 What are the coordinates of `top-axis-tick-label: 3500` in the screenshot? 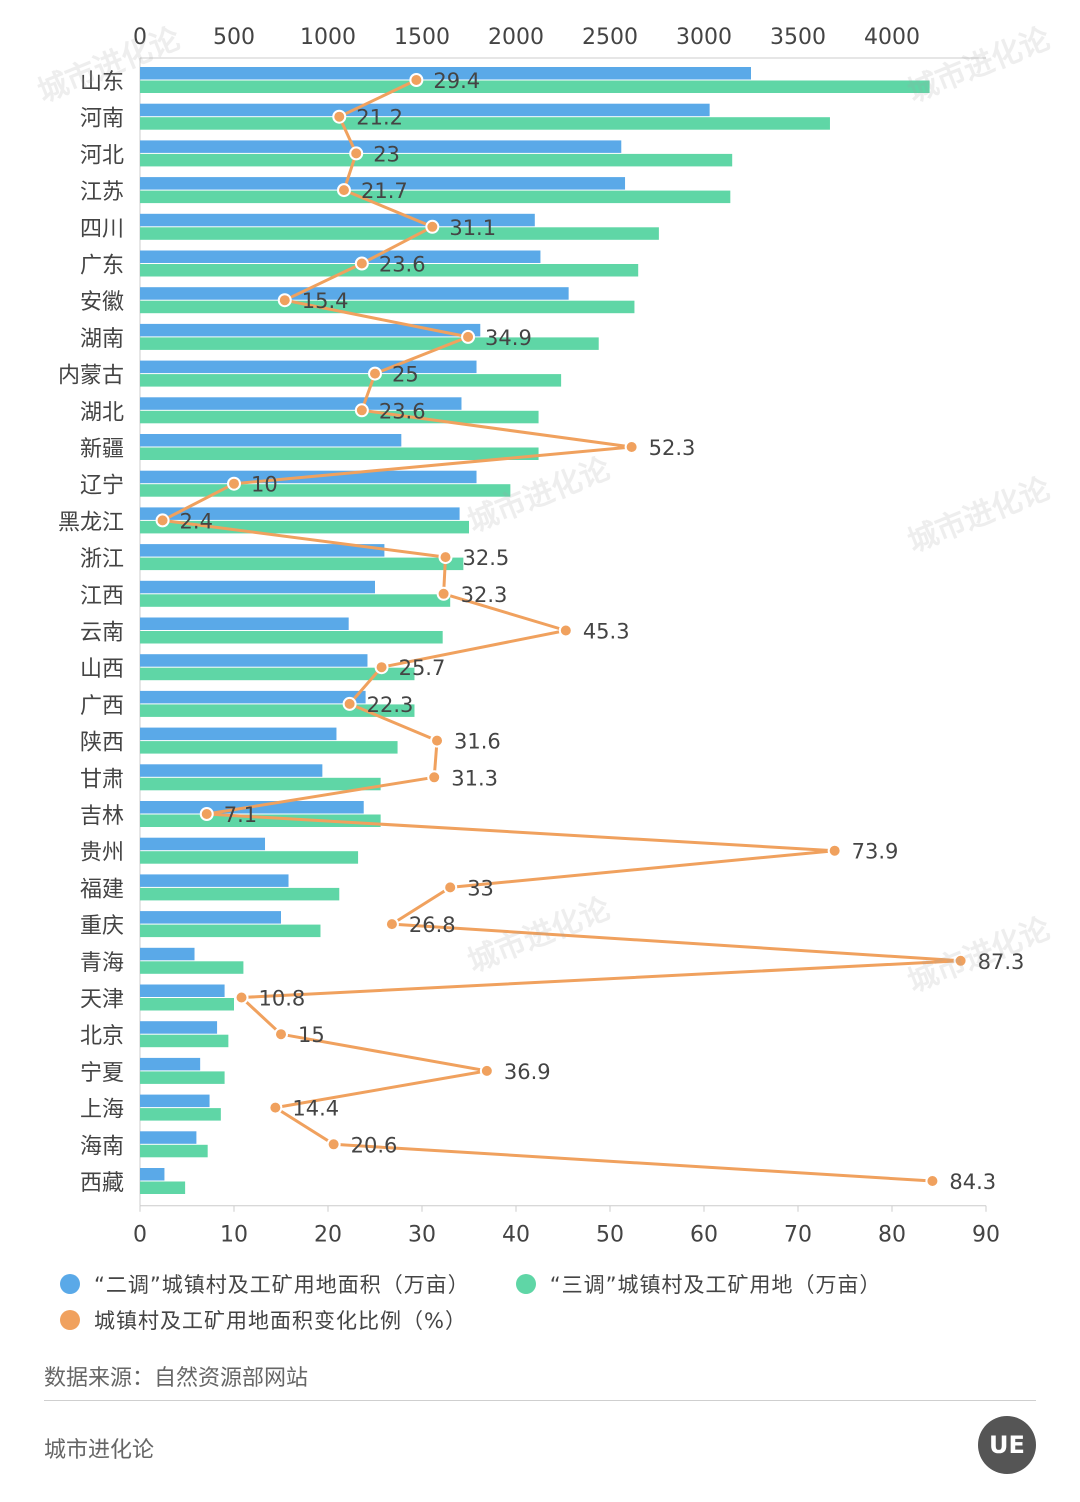 It's located at (798, 37).